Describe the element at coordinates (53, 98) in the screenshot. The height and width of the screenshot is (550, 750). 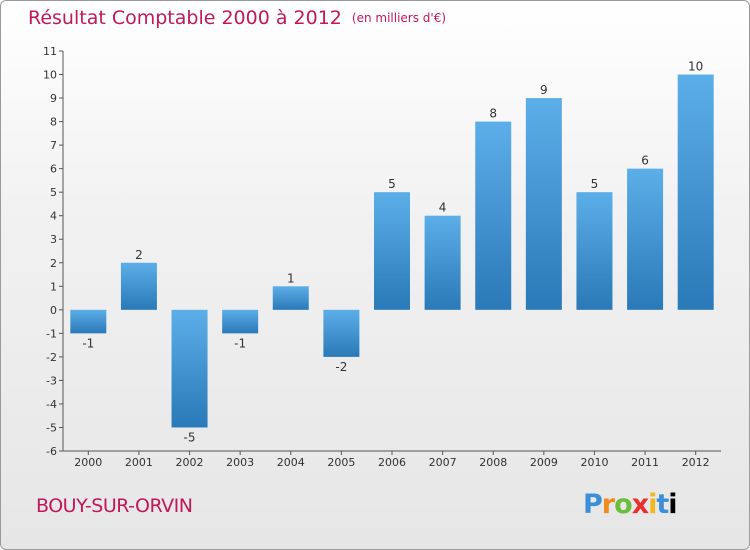
I see `y-tick-label: 9` at that location.